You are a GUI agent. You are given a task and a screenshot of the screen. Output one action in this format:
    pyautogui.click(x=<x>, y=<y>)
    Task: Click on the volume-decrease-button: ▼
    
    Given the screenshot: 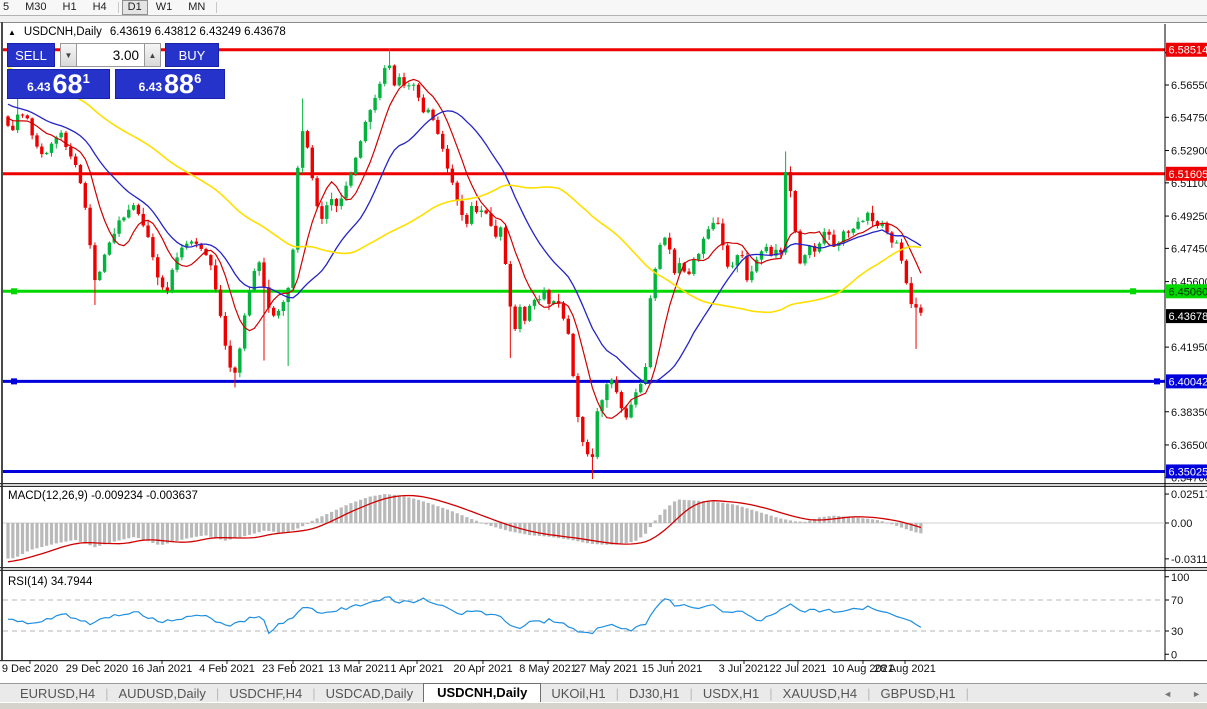 What is the action you would take?
    pyautogui.click(x=68, y=55)
    